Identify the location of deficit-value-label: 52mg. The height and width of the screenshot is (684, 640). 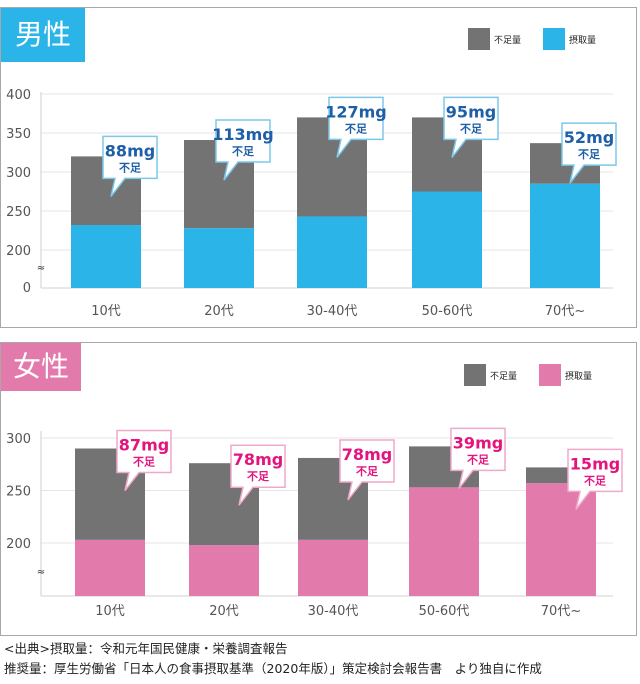
(589, 137).